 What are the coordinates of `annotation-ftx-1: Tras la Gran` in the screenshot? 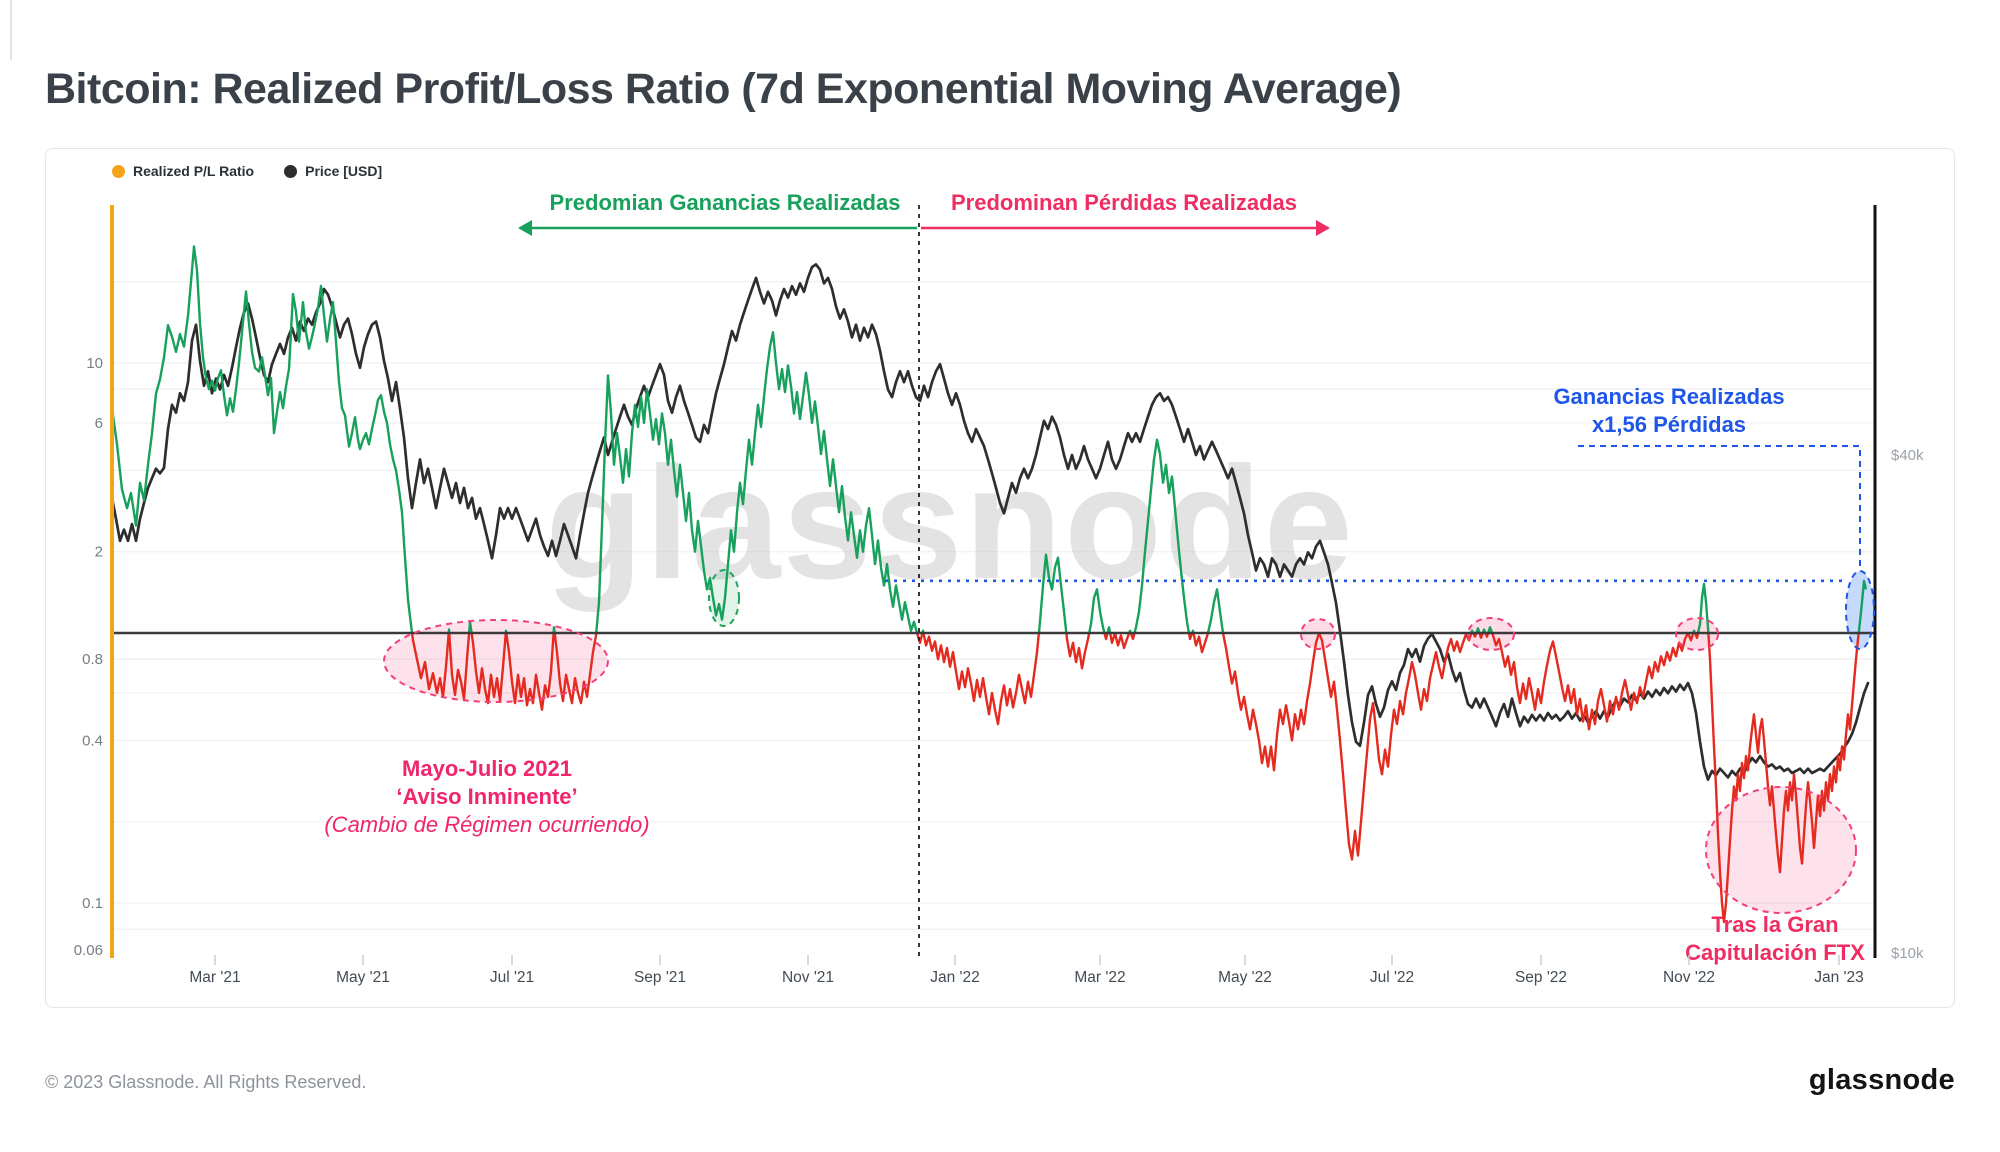 It's located at (1774, 924).